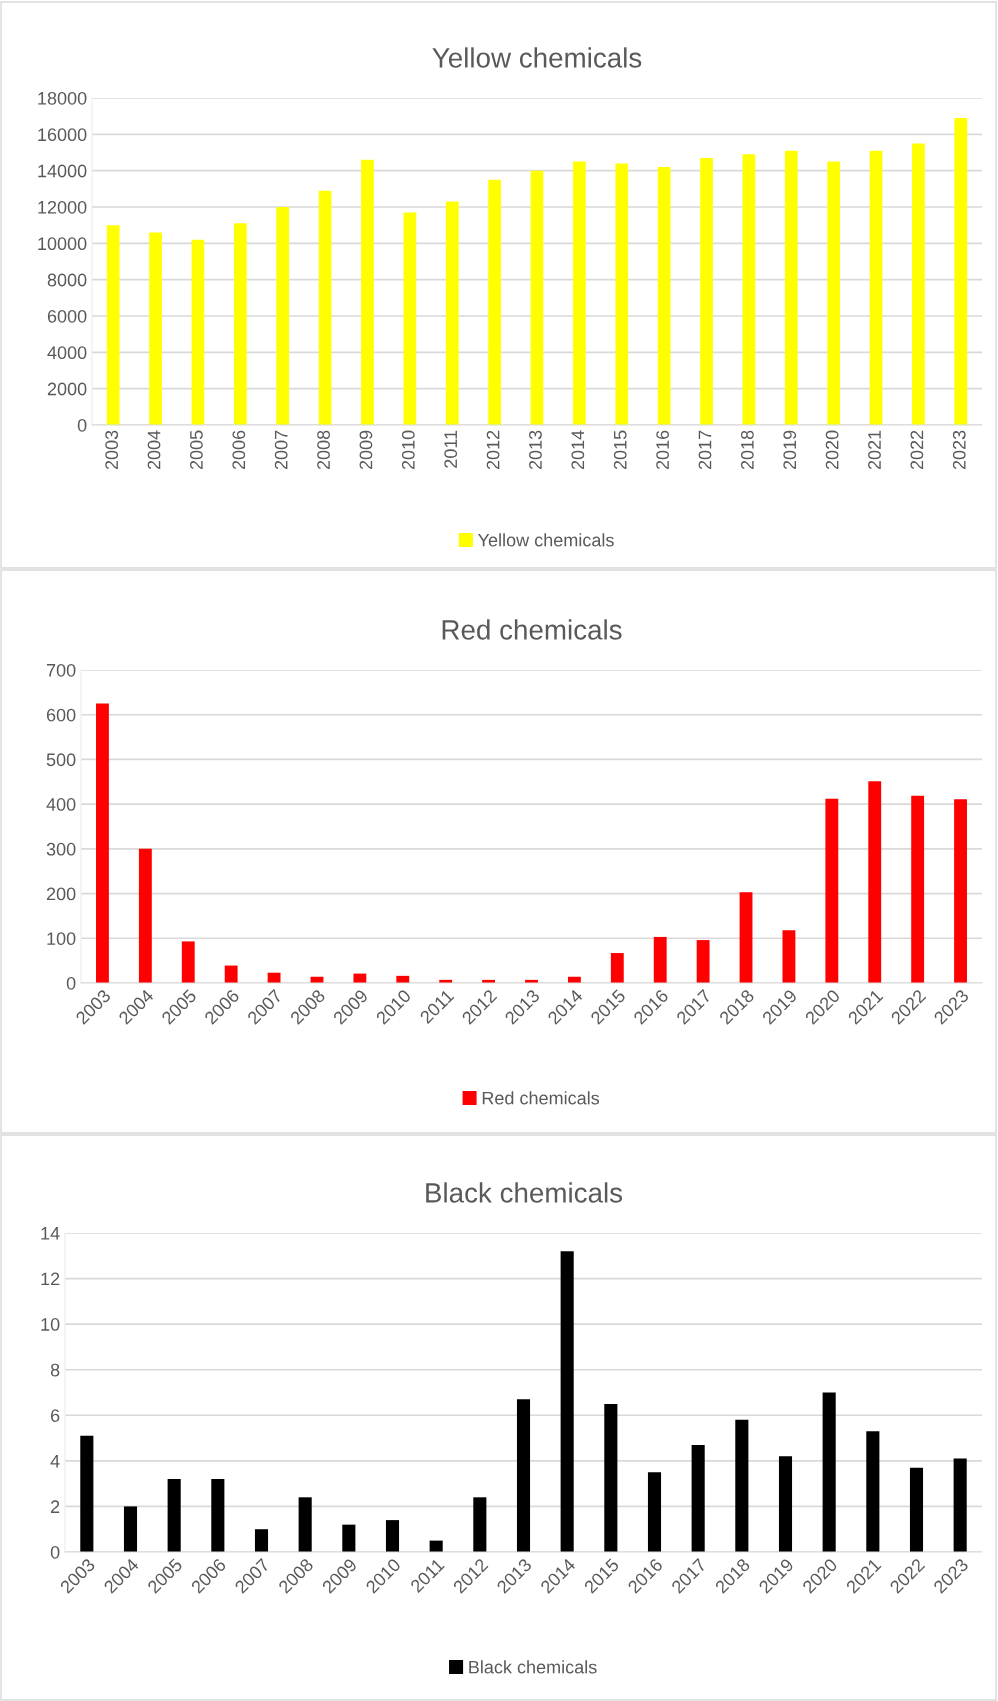 The image size is (998, 1701). What do you see at coordinates (541, 1098) in the screenshot?
I see `legend-label: Red chemicals` at bounding box center [541, 1098].